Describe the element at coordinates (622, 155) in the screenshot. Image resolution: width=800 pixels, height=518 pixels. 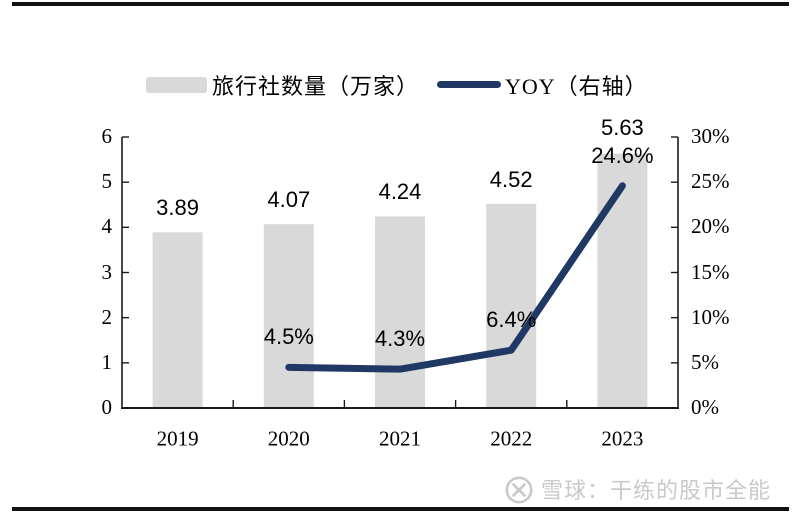
I see `line-value-label: 24.6%` at that location.